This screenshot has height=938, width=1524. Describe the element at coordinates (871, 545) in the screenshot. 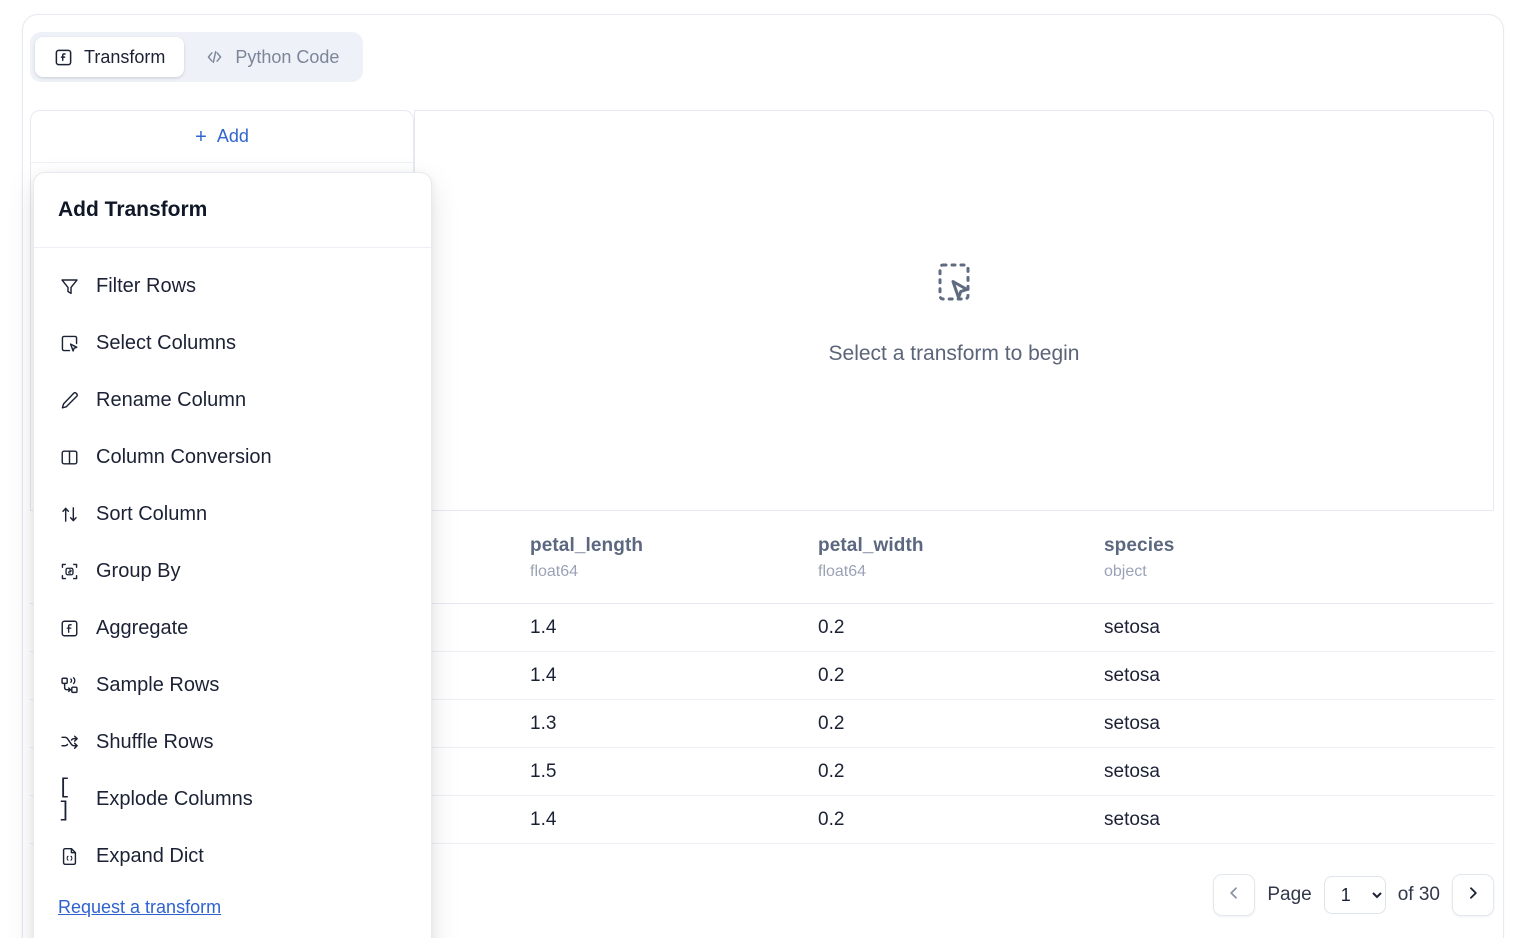

I see `column-name: petal_width` at that location.